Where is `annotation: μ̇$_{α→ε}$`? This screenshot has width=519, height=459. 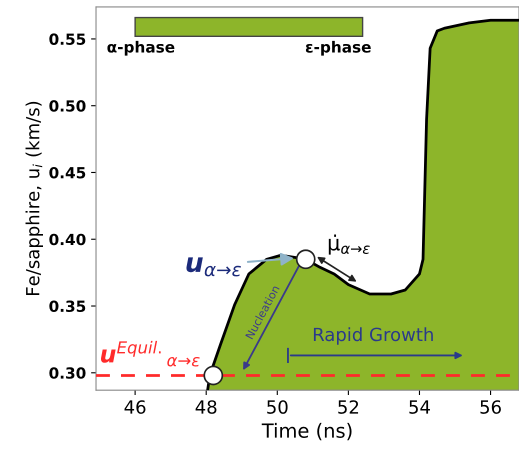 annotation: μ̇$_{α→ε}$ is located at coordinates (349, 244).